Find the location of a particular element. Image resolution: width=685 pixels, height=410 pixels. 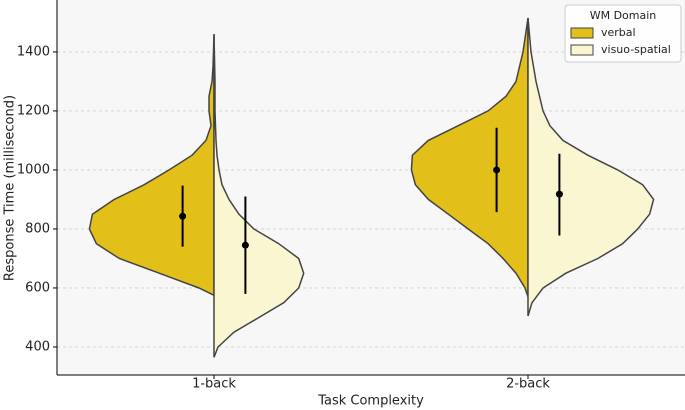

legend-title: WM Domain is located at coordinates (623, 15).